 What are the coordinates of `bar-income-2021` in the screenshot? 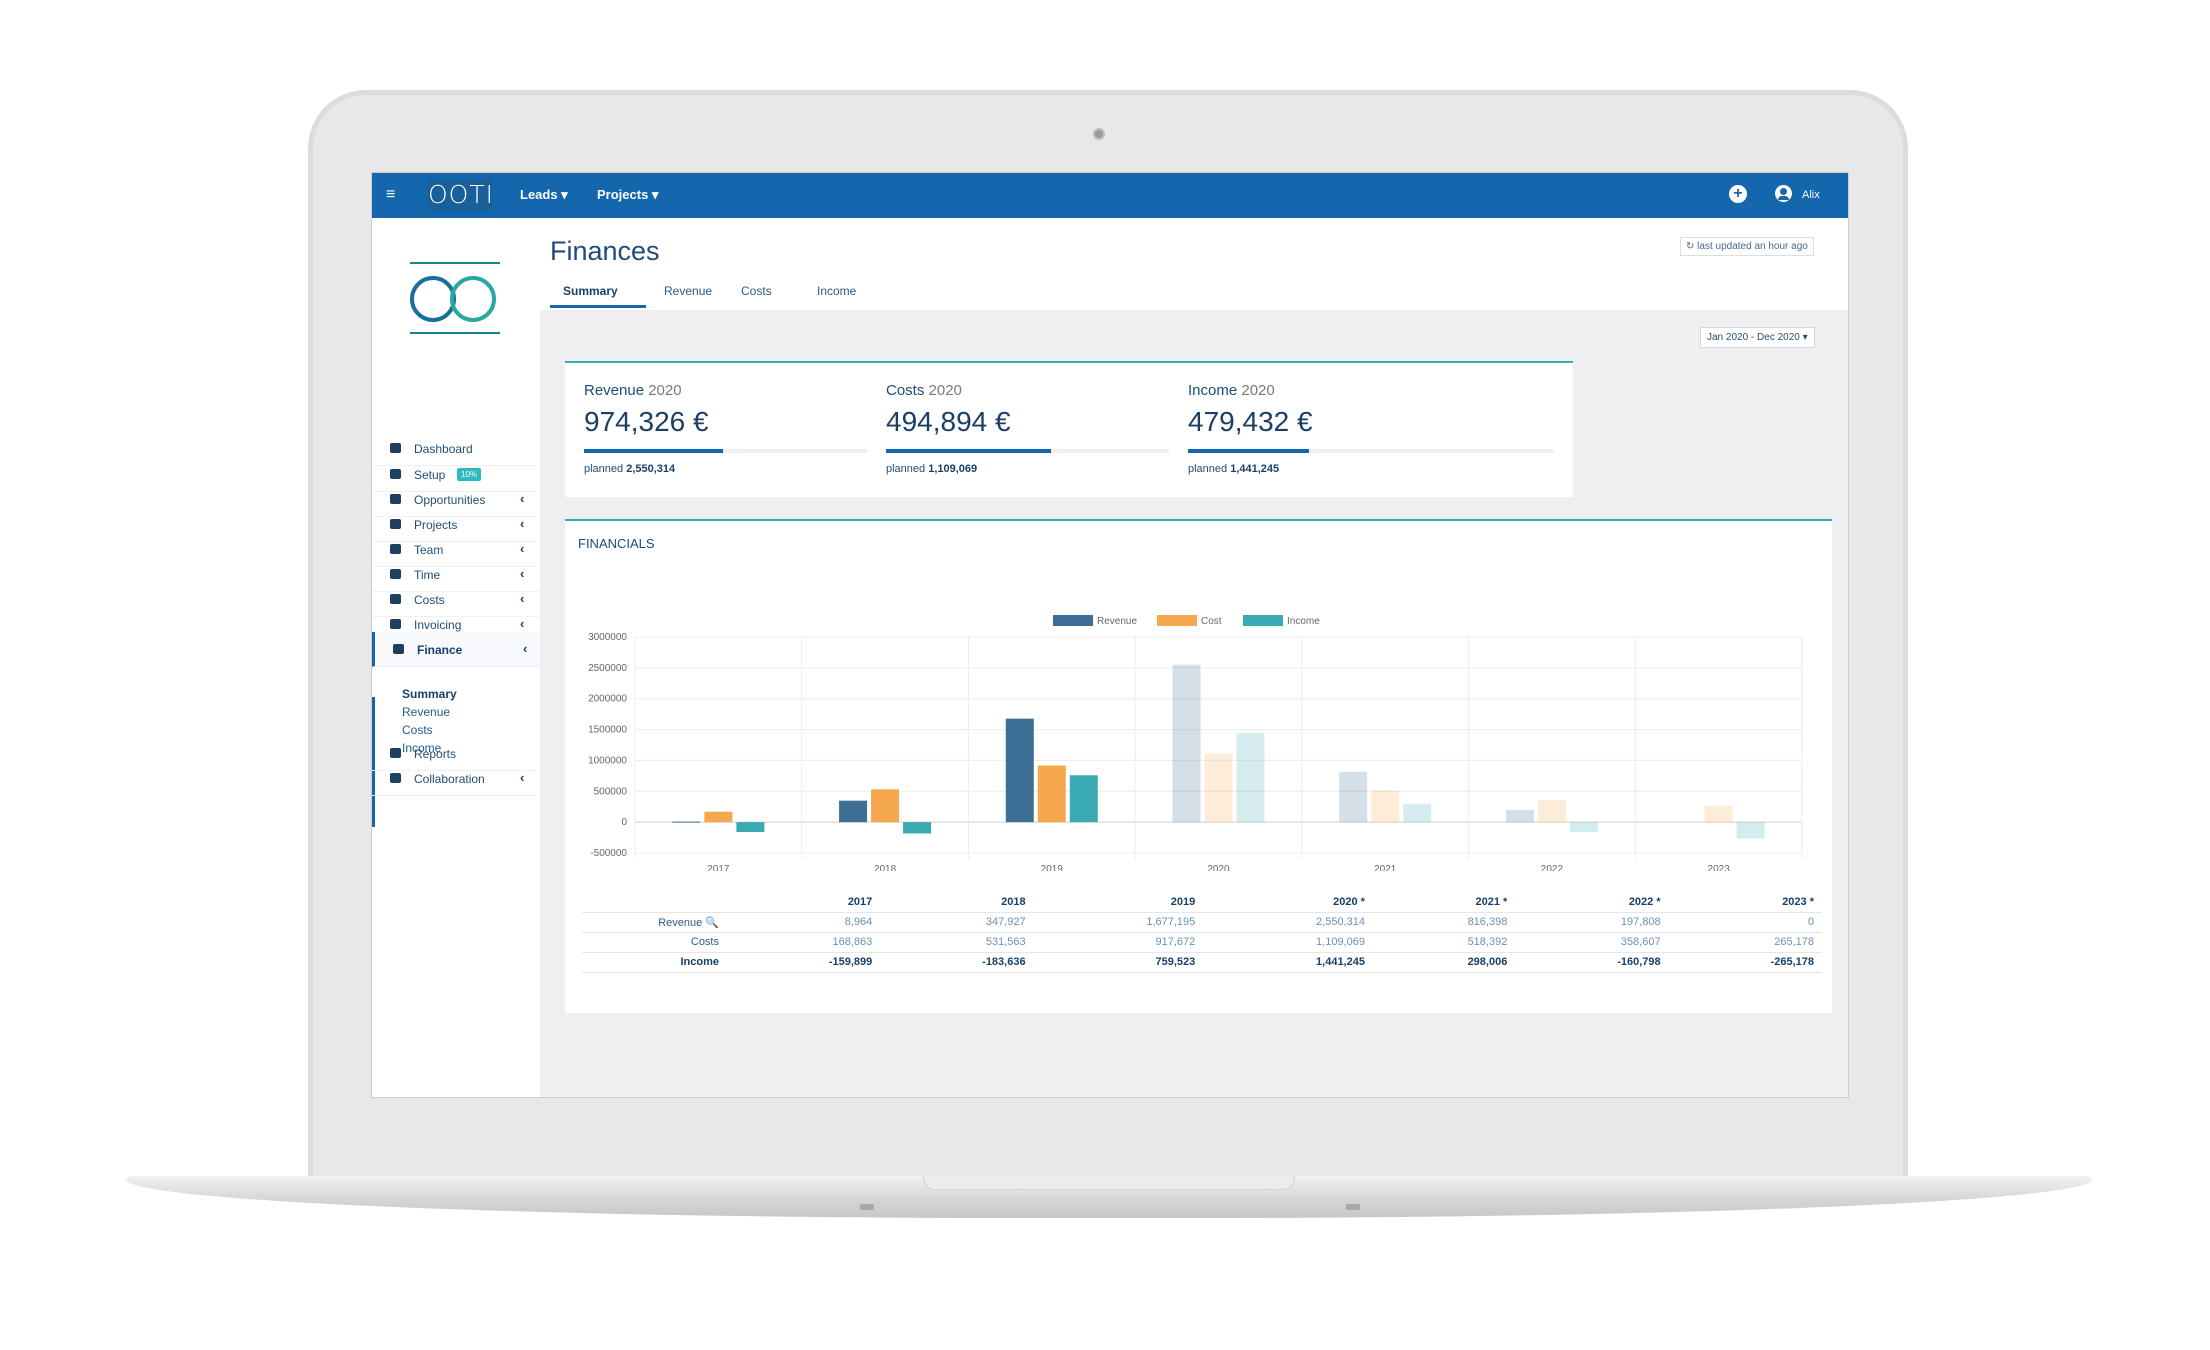 It's located at (1417, 813).